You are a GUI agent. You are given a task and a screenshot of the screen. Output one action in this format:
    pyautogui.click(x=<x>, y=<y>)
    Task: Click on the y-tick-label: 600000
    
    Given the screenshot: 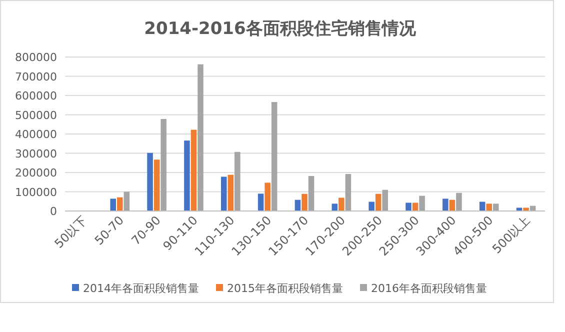 What is the action you would take?
    pyautogui.click(x=36, y=96)
    